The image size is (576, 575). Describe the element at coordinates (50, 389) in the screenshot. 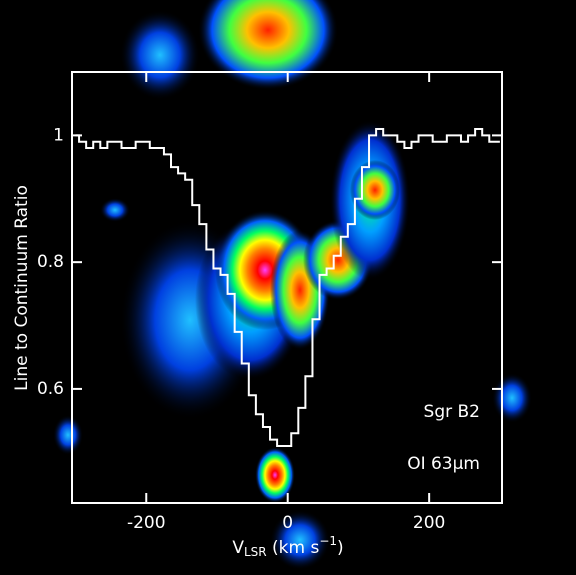

I see `y-tick-label: 0.6` at that location.